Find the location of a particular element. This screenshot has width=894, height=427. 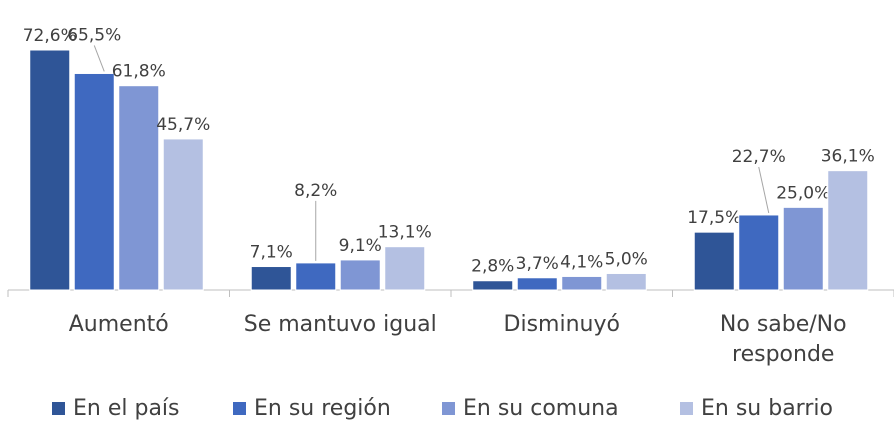

data-label: 25,0% is located at coordinates (803, 193).